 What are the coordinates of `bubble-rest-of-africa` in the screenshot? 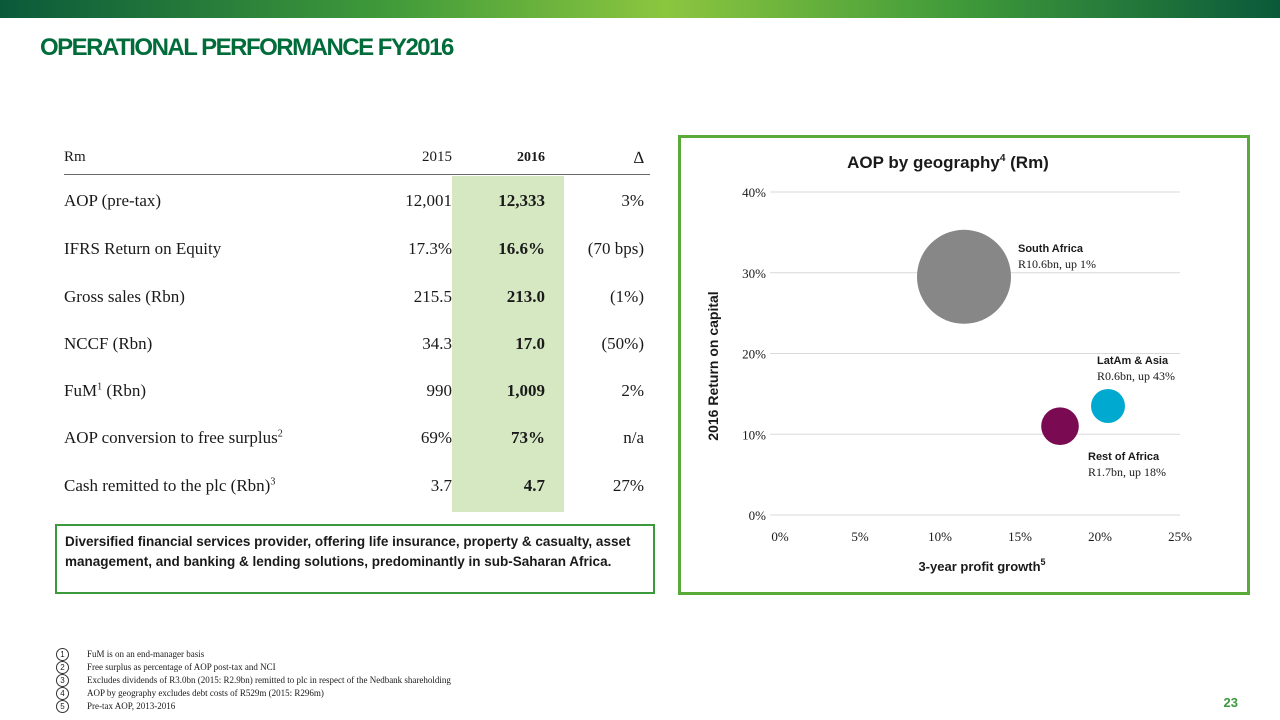 It's located at (1060, 426).